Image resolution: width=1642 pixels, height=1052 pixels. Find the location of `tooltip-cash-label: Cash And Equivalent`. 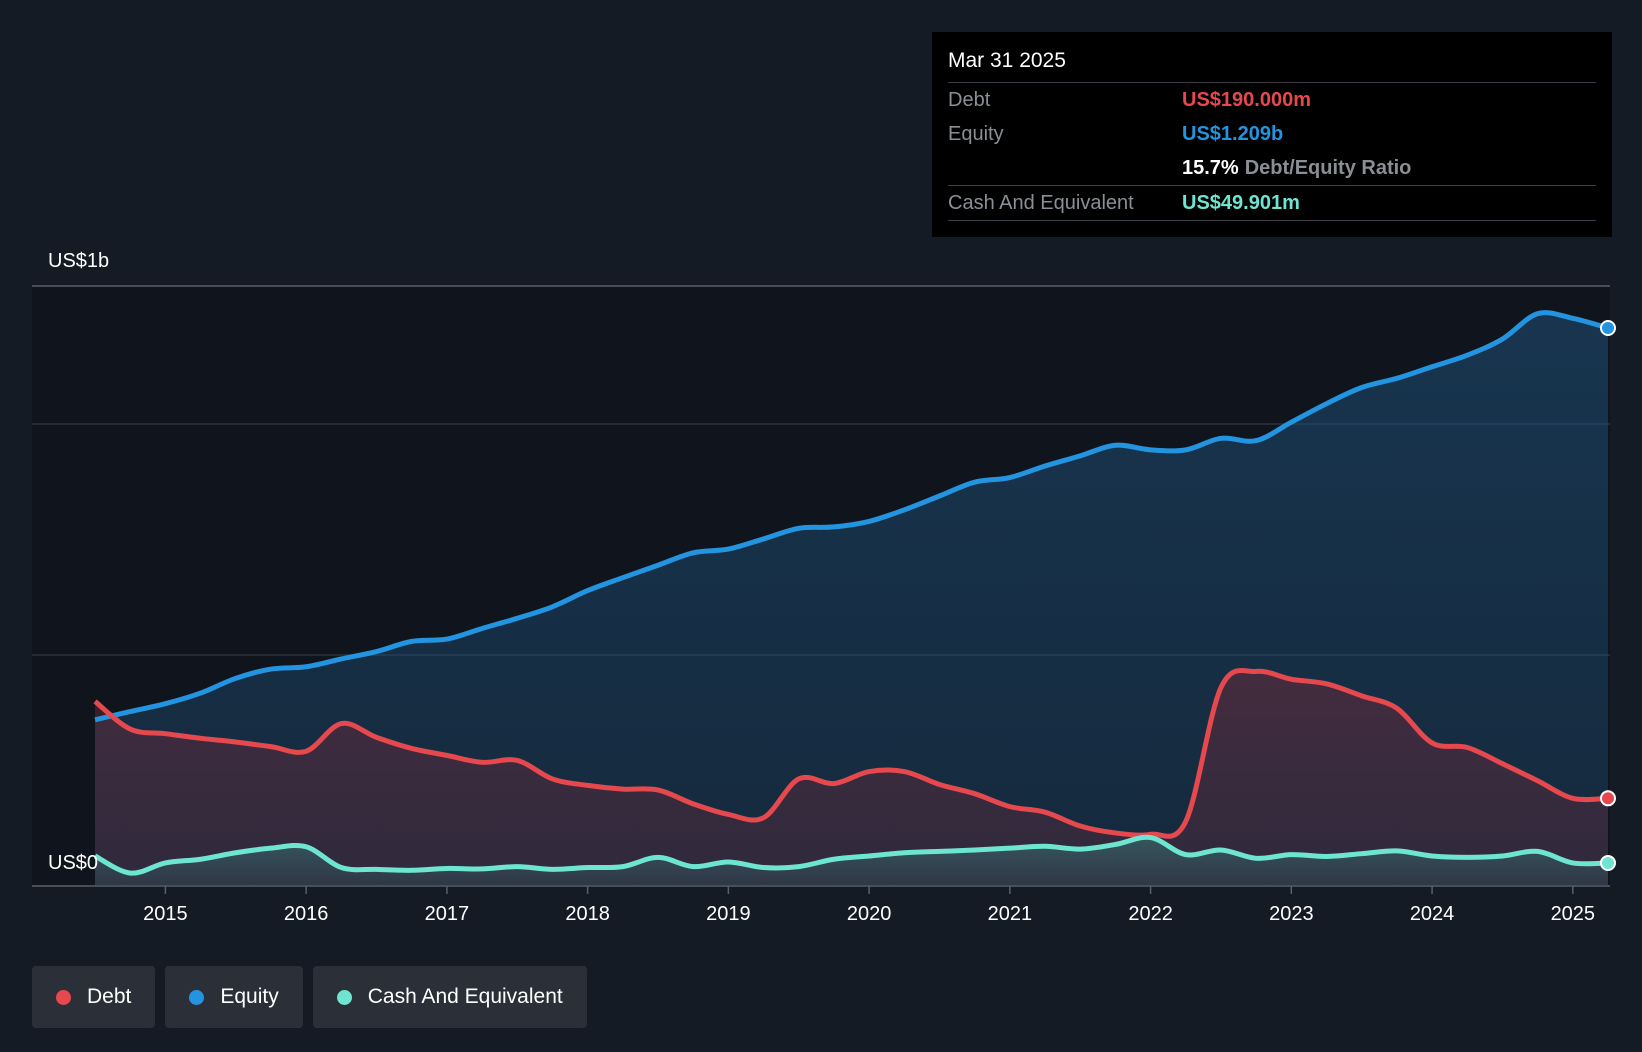

tooltip-cash-label: Cash And Equivalent is located at coordinates (1041, 203).